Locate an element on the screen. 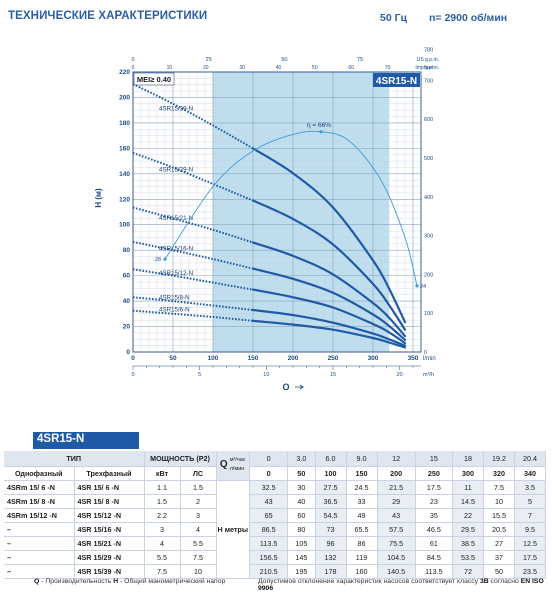 The height and width of the screenshot is (600, 553). col-hp-header: ЛС is located at coordinates (198, 473).